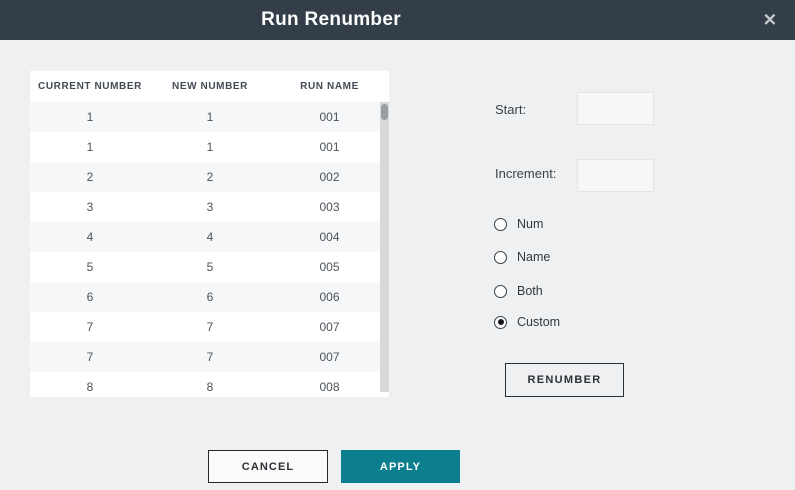  What do you see at coordinates (90, 297) in the screenshot?
I see `cell-current-number: 6` at bounding box center [90, 297].